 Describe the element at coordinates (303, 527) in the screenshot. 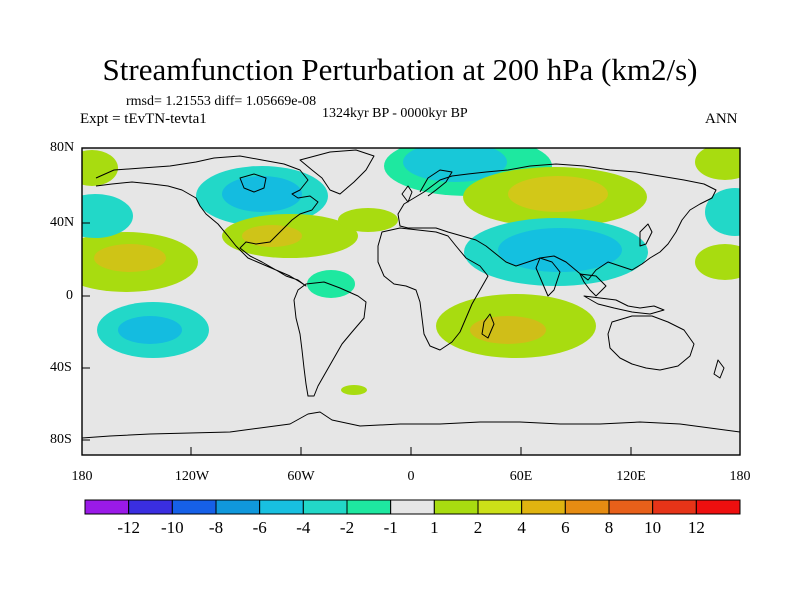

I see `colorbar-label: -4` at that location.